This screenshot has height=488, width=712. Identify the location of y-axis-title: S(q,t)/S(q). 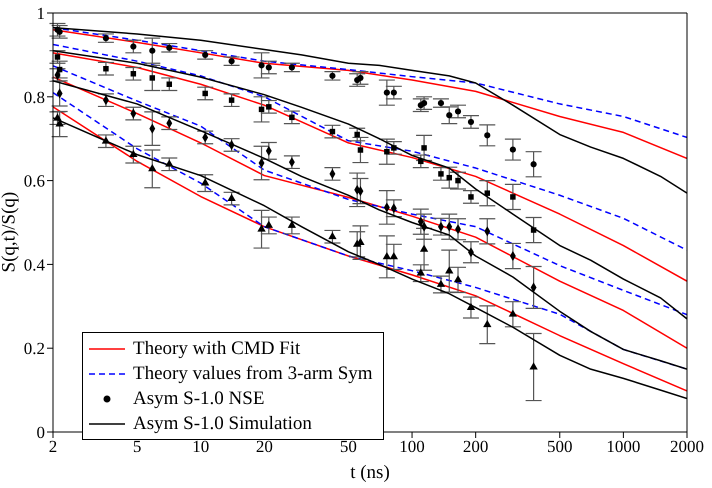
(10, 232).